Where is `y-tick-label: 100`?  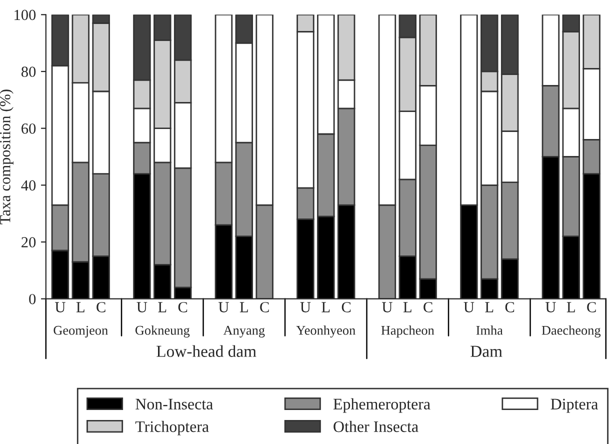
y-tick-label: 100 is located at coordinates (25, 15).